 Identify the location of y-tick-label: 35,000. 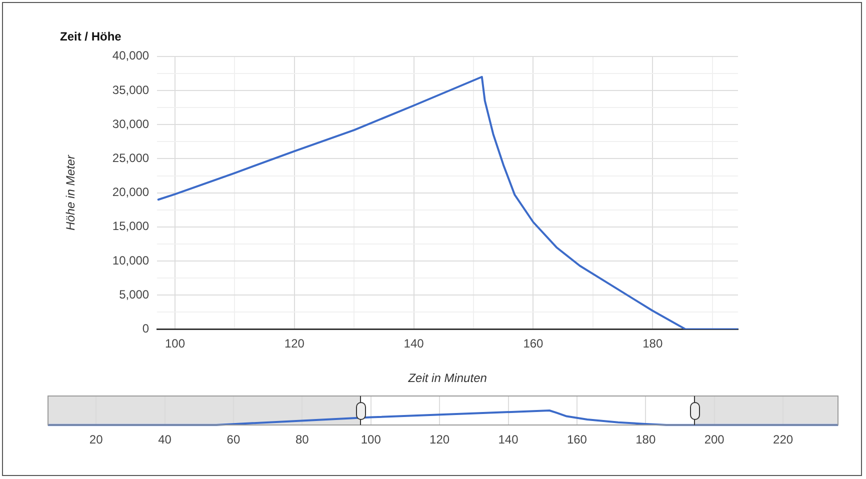
(131, 89).